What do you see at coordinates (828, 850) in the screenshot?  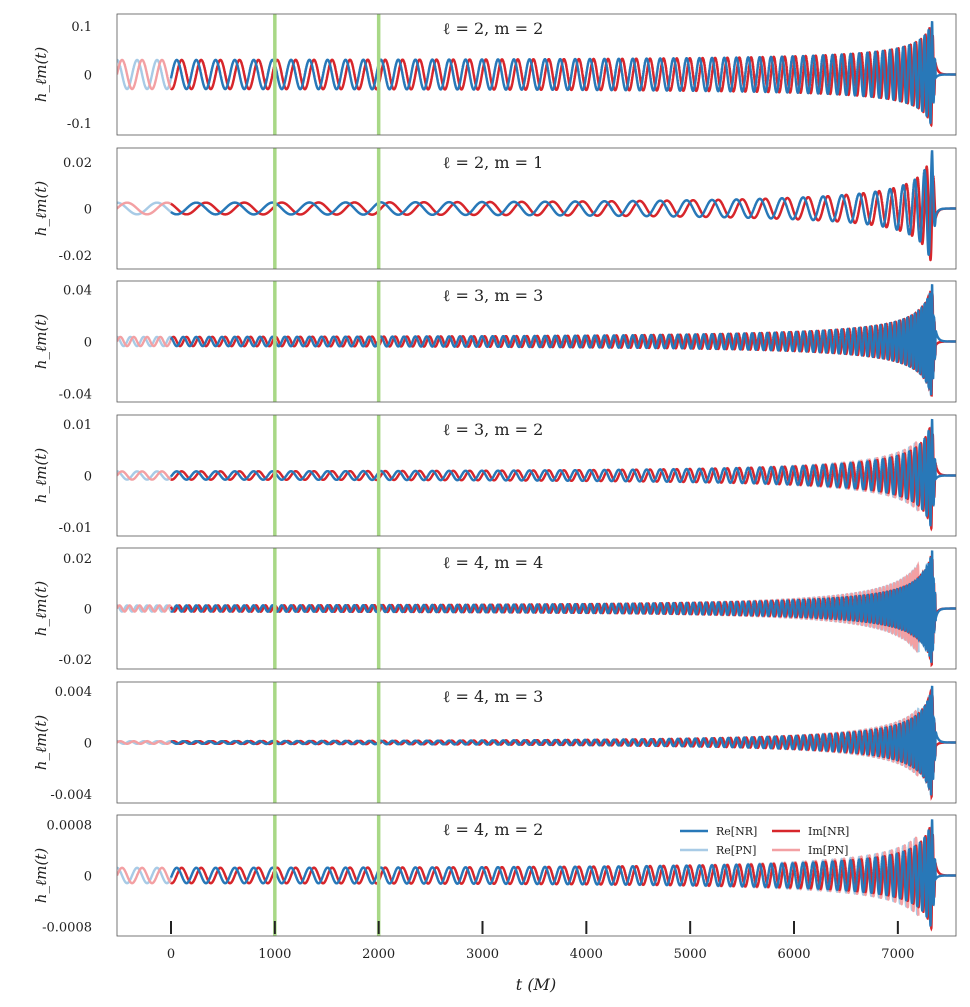 I see `legend-label: Im[PN]` at bounding box center [828, 850].